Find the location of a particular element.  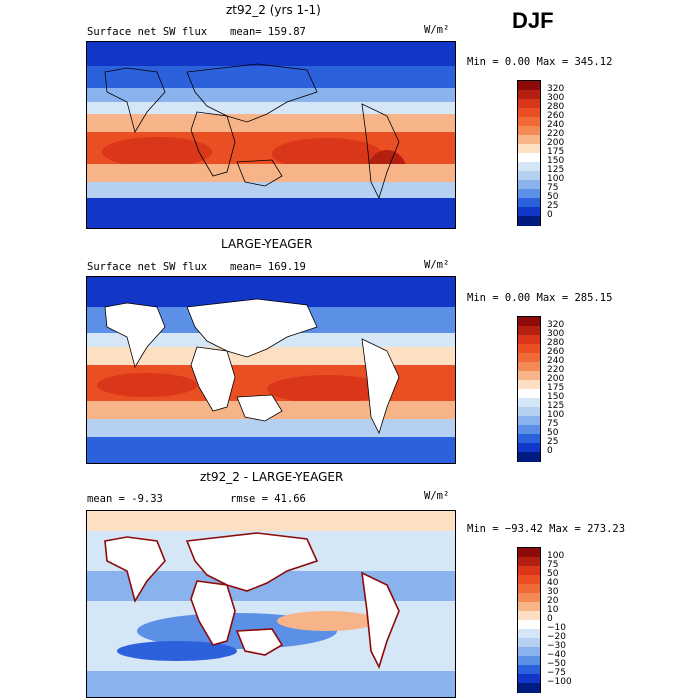

panel-2-minmax: Min = 0.00 Max = 285.15 is located at coordinates (540, 298).